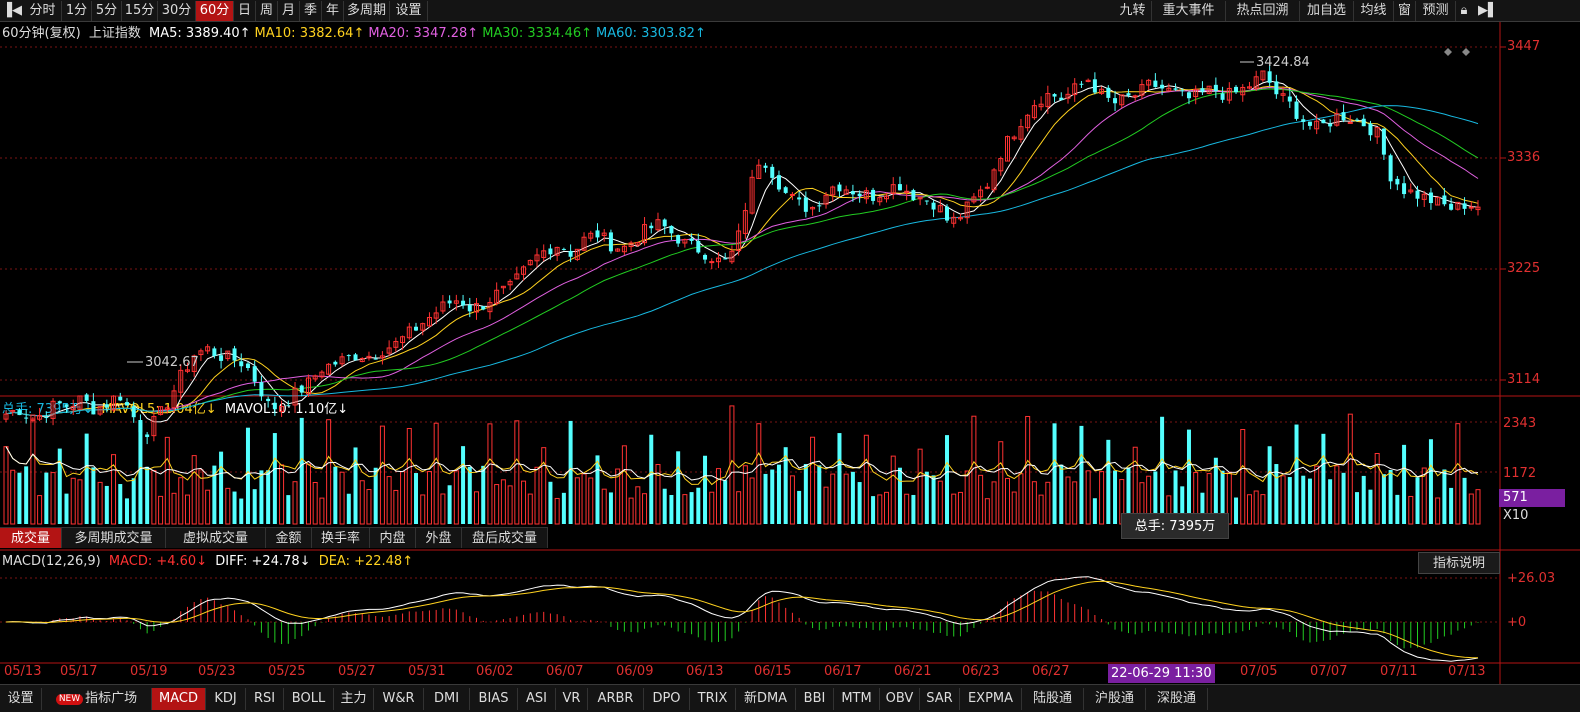 This screenshot has height=712, width=1580. Describe the element at coordinates (1459, 563) in the screenshot. I see `indicator-help-button: 指标说明` at that location.